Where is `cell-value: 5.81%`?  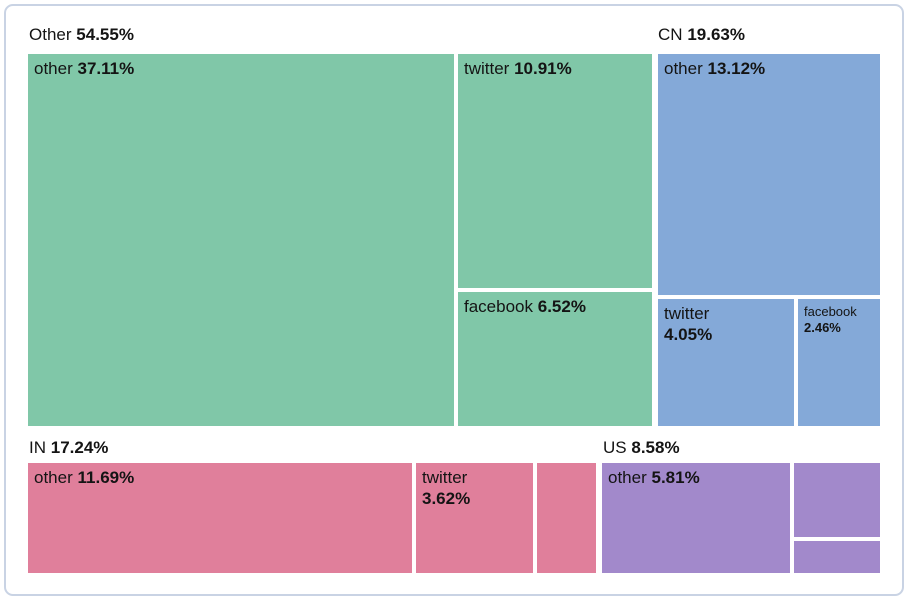 cell-value: 5.81% is located at coordinates (675, 477).